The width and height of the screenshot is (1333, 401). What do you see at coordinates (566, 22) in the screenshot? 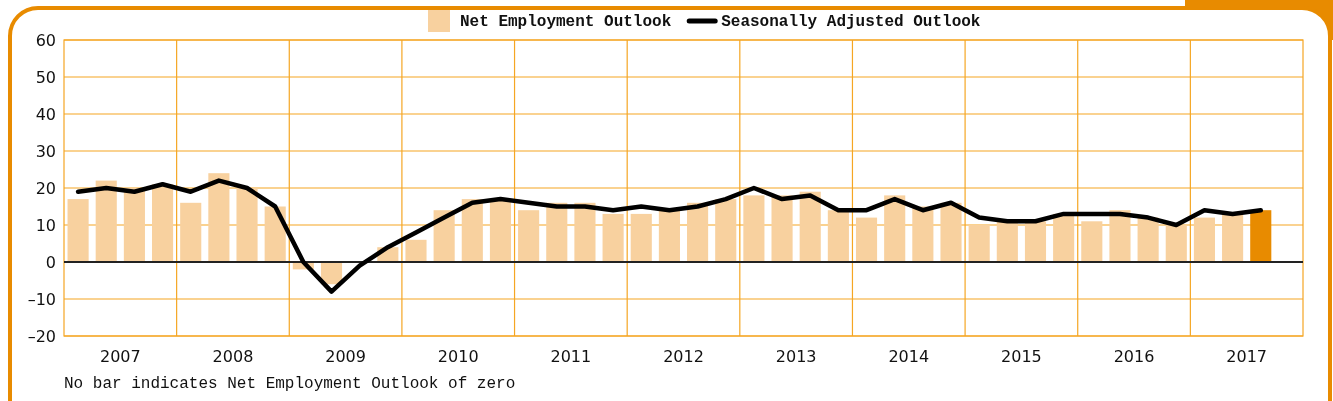
I see `legend-label: Net Employment Outlook` at bounding box center [566, 22].